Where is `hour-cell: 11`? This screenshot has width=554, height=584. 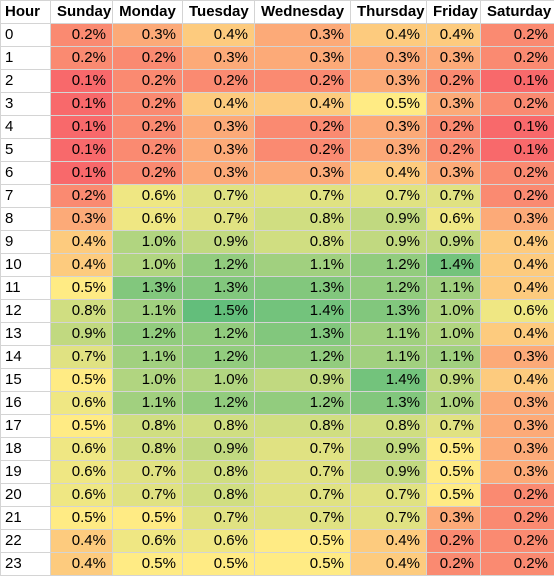 hour-cell: 11 is located at coordinates (25, 288).